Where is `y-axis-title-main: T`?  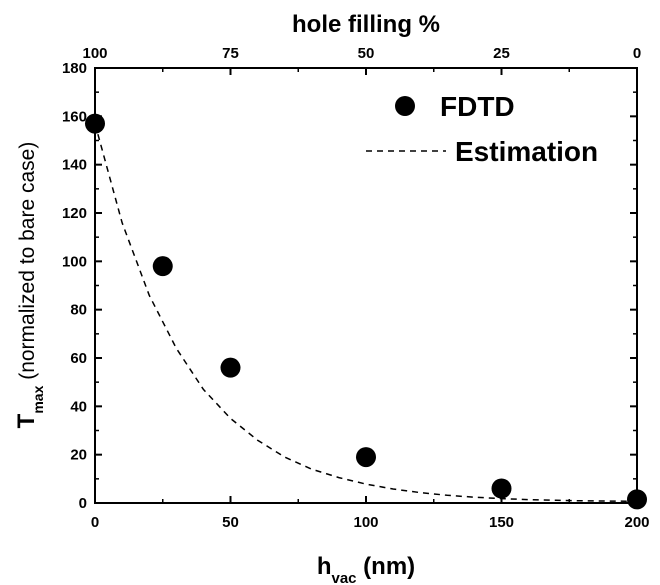 y-axis-title-main: T is located at coordinates (26, 420).